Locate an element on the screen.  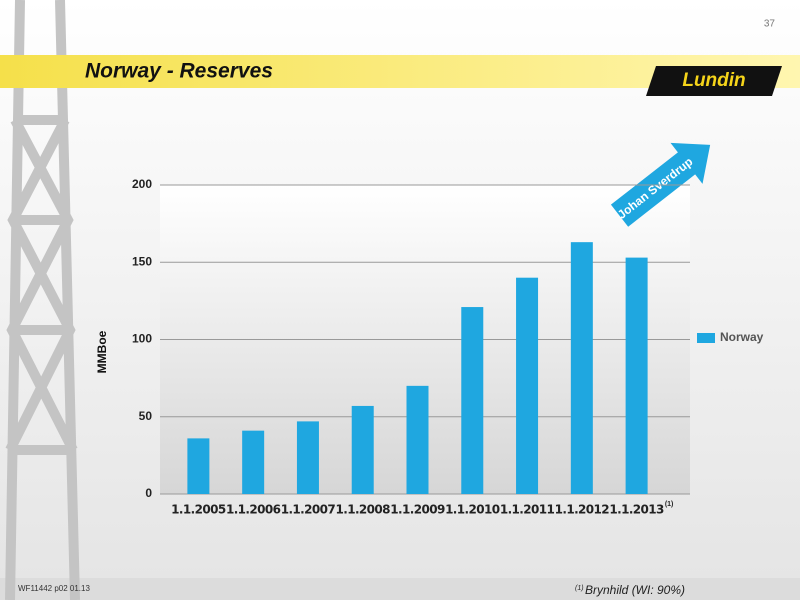
y-axis-label: MMBoe is located at coordinates (102, 351).